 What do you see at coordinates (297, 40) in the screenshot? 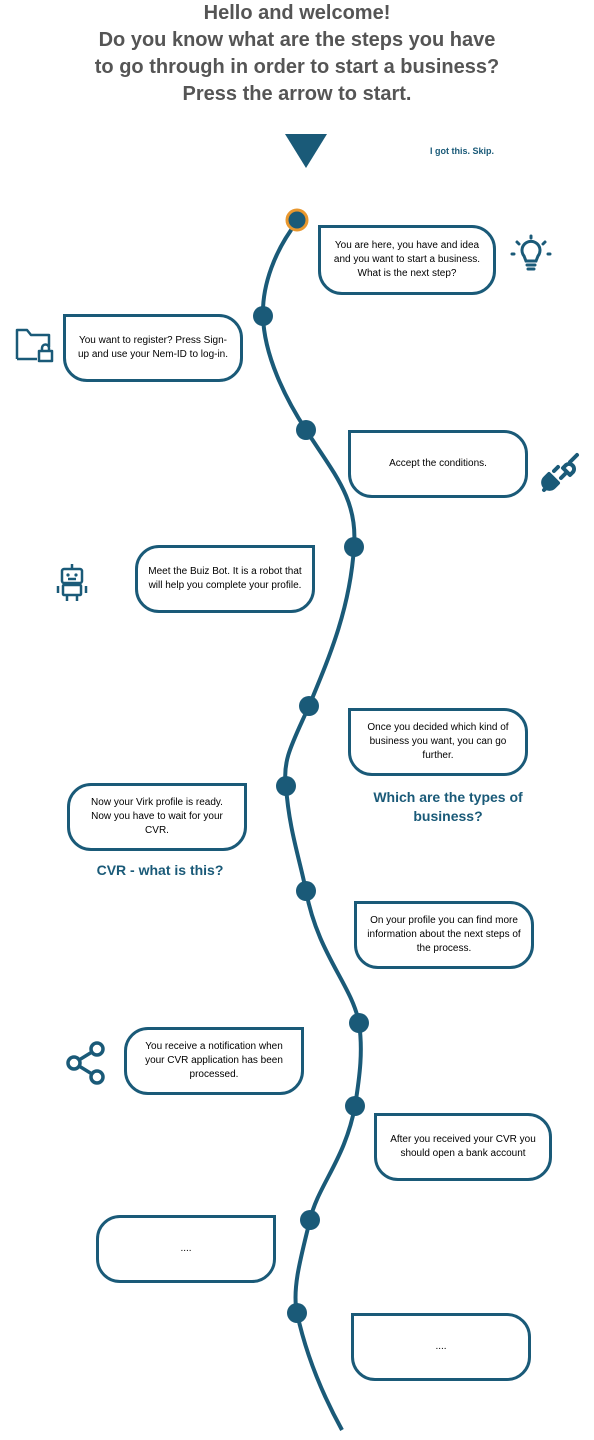
I see `header-line-2: Do you know what are the steps you have` at bounding box center [297, 40].